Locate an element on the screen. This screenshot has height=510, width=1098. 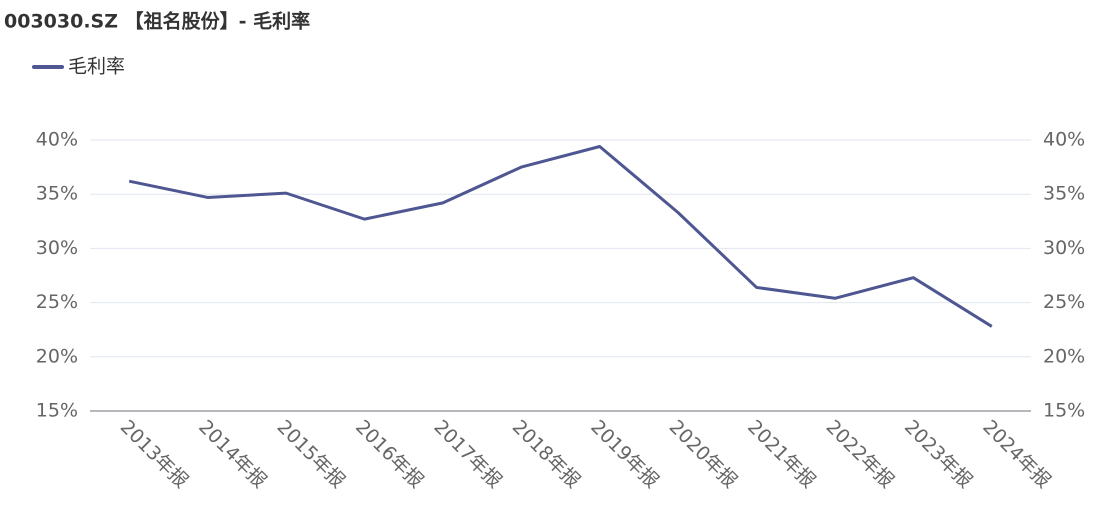
x-tick-label: 2018年报 is located at coordinates (546, 454).